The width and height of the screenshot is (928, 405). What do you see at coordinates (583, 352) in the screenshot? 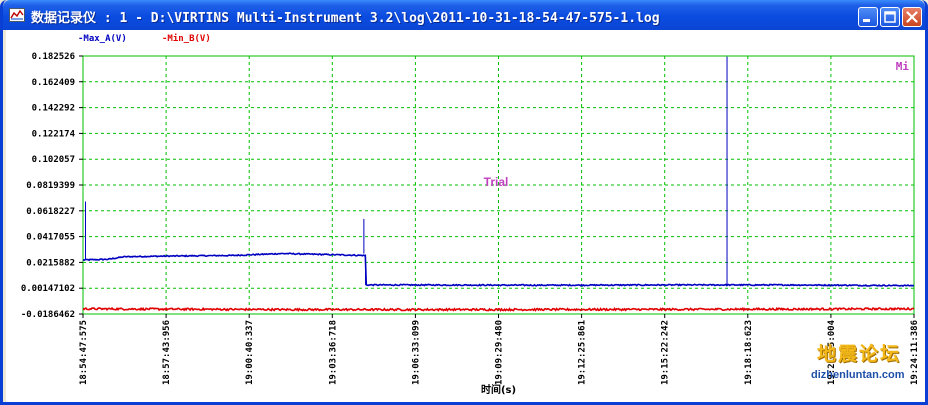
I see `x-tick-label: 19:12:25:861` at bounding box center [583, 352].